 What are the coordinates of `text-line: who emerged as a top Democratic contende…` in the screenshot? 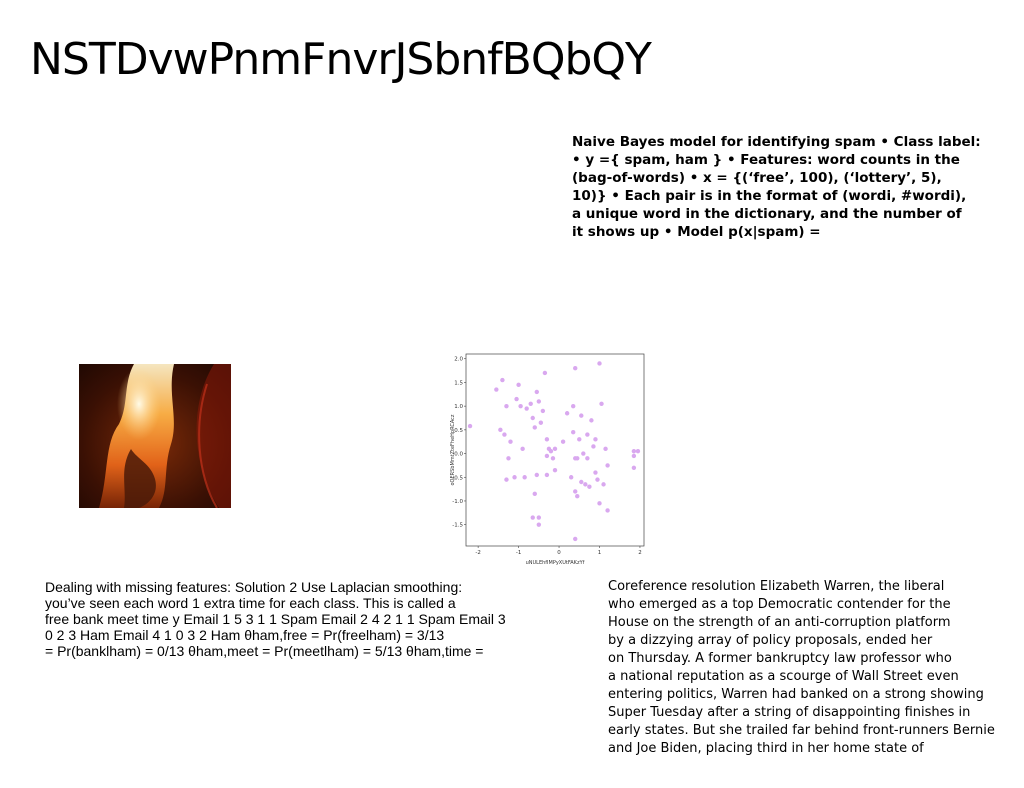 It's located at (779, 604).